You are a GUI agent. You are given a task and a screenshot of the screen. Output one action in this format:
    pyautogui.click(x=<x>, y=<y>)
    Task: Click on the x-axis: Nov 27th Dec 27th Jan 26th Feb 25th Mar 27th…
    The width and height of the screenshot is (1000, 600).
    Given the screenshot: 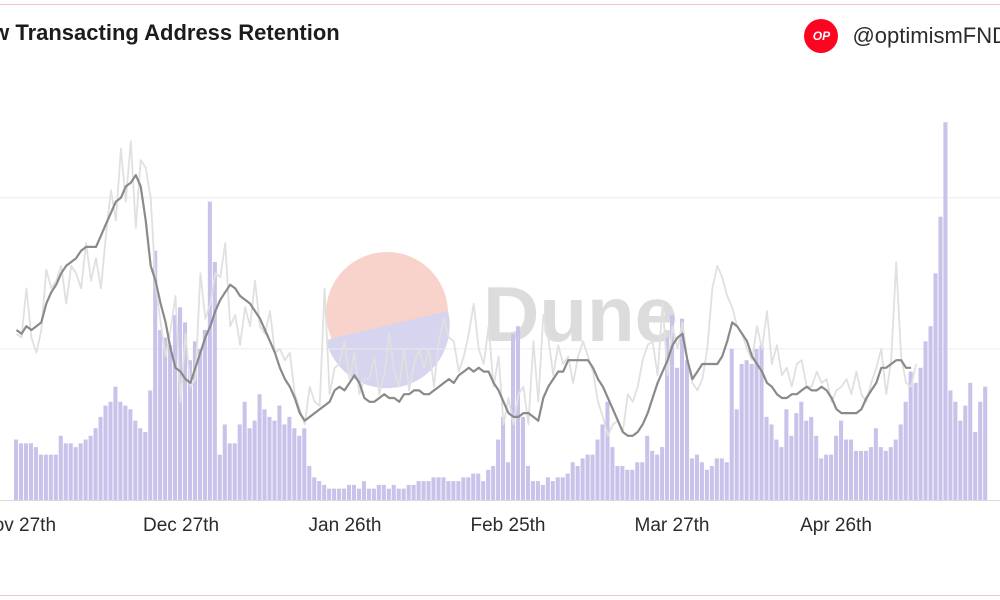 What is the action you would take?
    pyautogui.click(x=436, y=525)
    